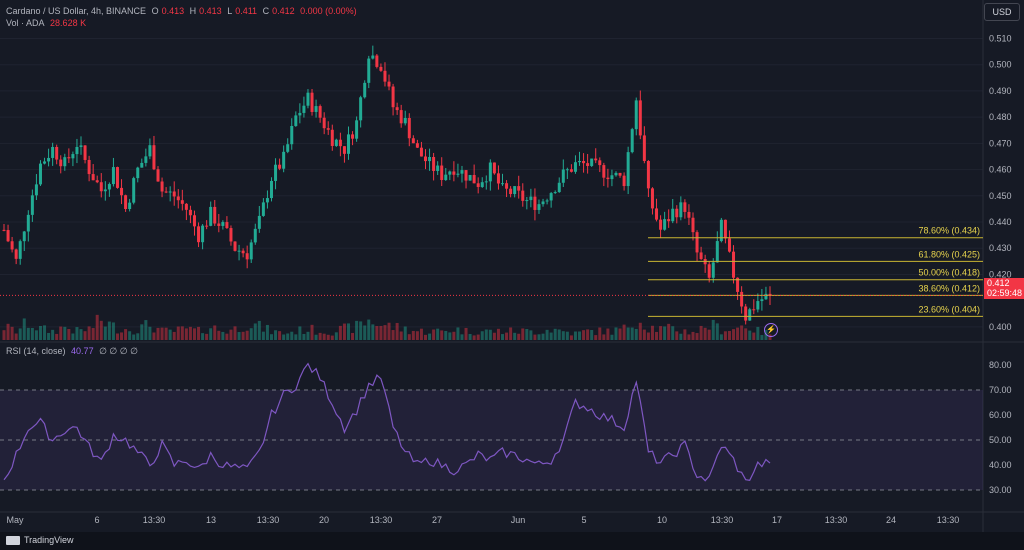 Image resolution: width=1024 pixels, height=550 pixels. What do you see at coordinates (998, 283) in the screenshot?
I see `last-price: 0.412` at bounding box center [998, 283].